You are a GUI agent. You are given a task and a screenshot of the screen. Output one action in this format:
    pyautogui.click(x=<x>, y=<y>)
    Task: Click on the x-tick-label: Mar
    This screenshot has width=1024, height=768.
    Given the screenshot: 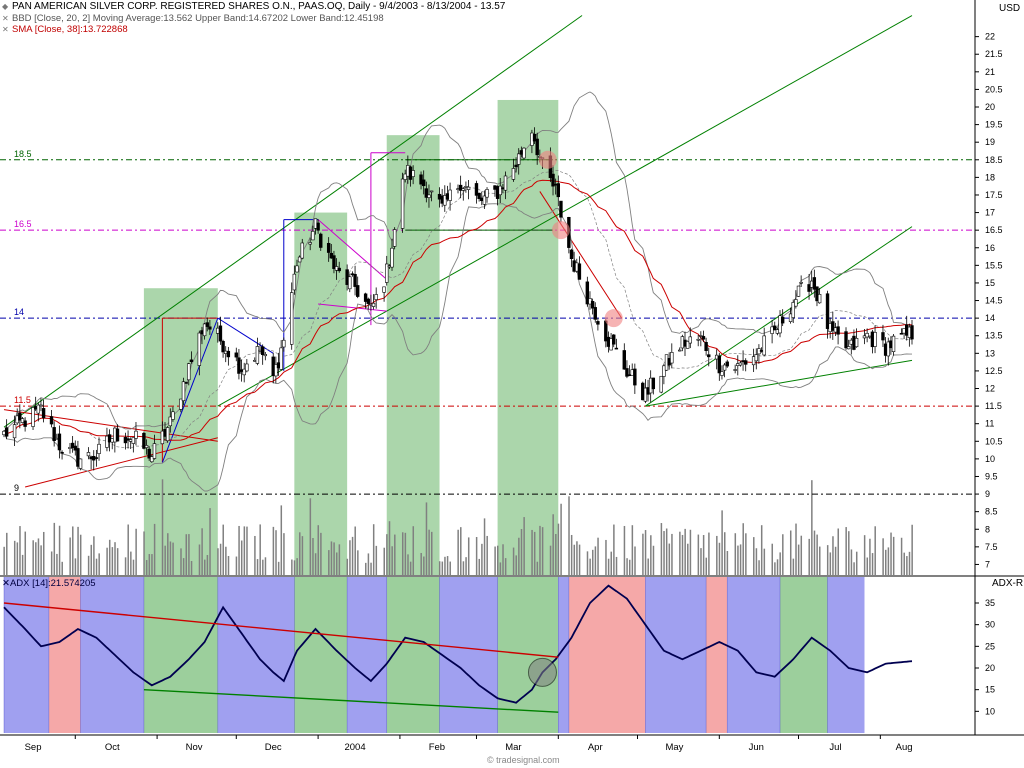 What is the action you would take?
    pyautogui.click(x=513, y=747)
    